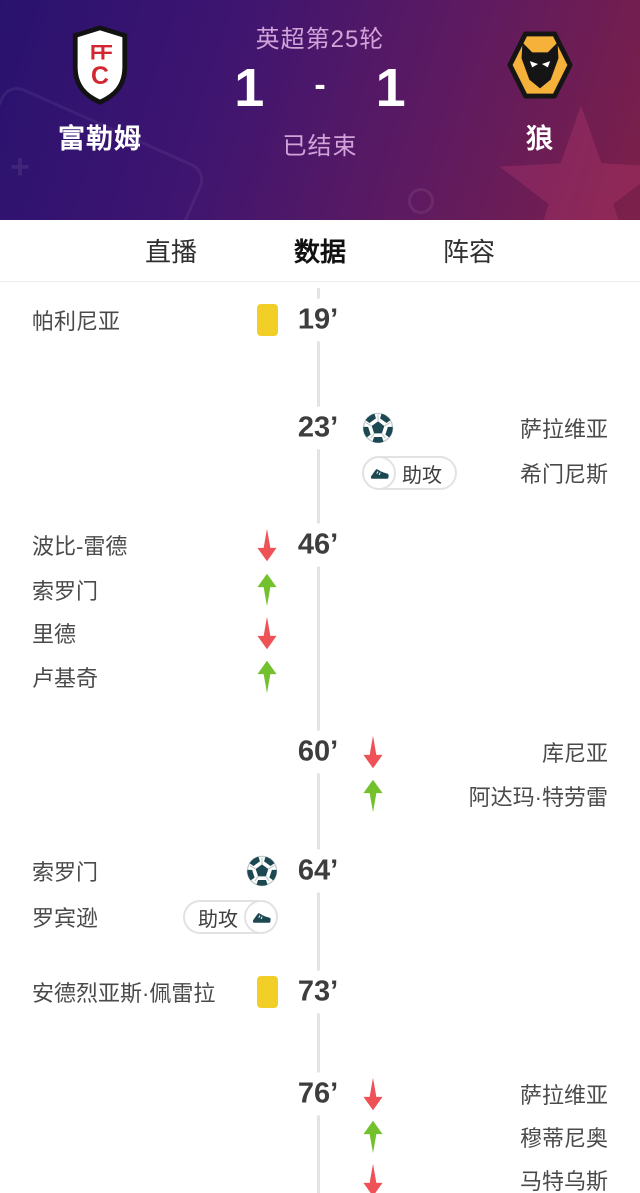 This screenshot has height=1193, width=640. What do you see at coordinates (65, 678) in the screenshot?
I see `player-name: 卢基奇` at bounding box center [65, 678].